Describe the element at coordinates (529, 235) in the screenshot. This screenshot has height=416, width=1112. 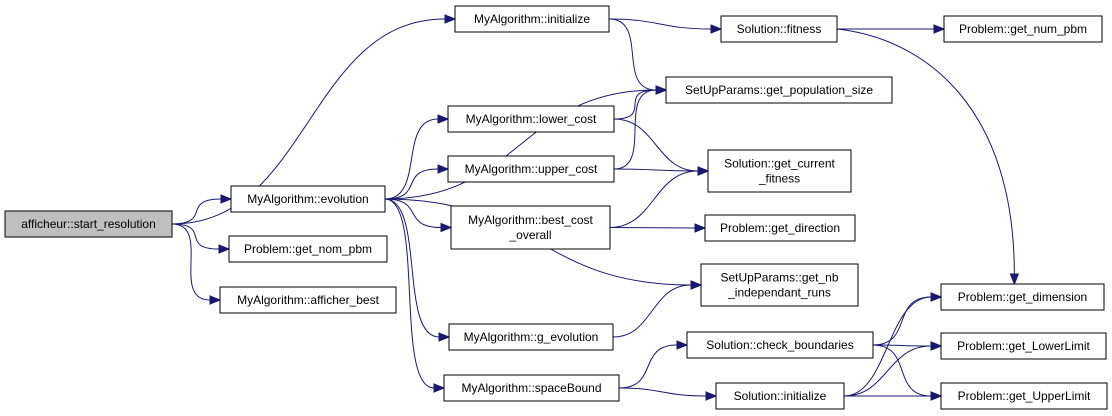
I see `node-label: _overall` at that location.